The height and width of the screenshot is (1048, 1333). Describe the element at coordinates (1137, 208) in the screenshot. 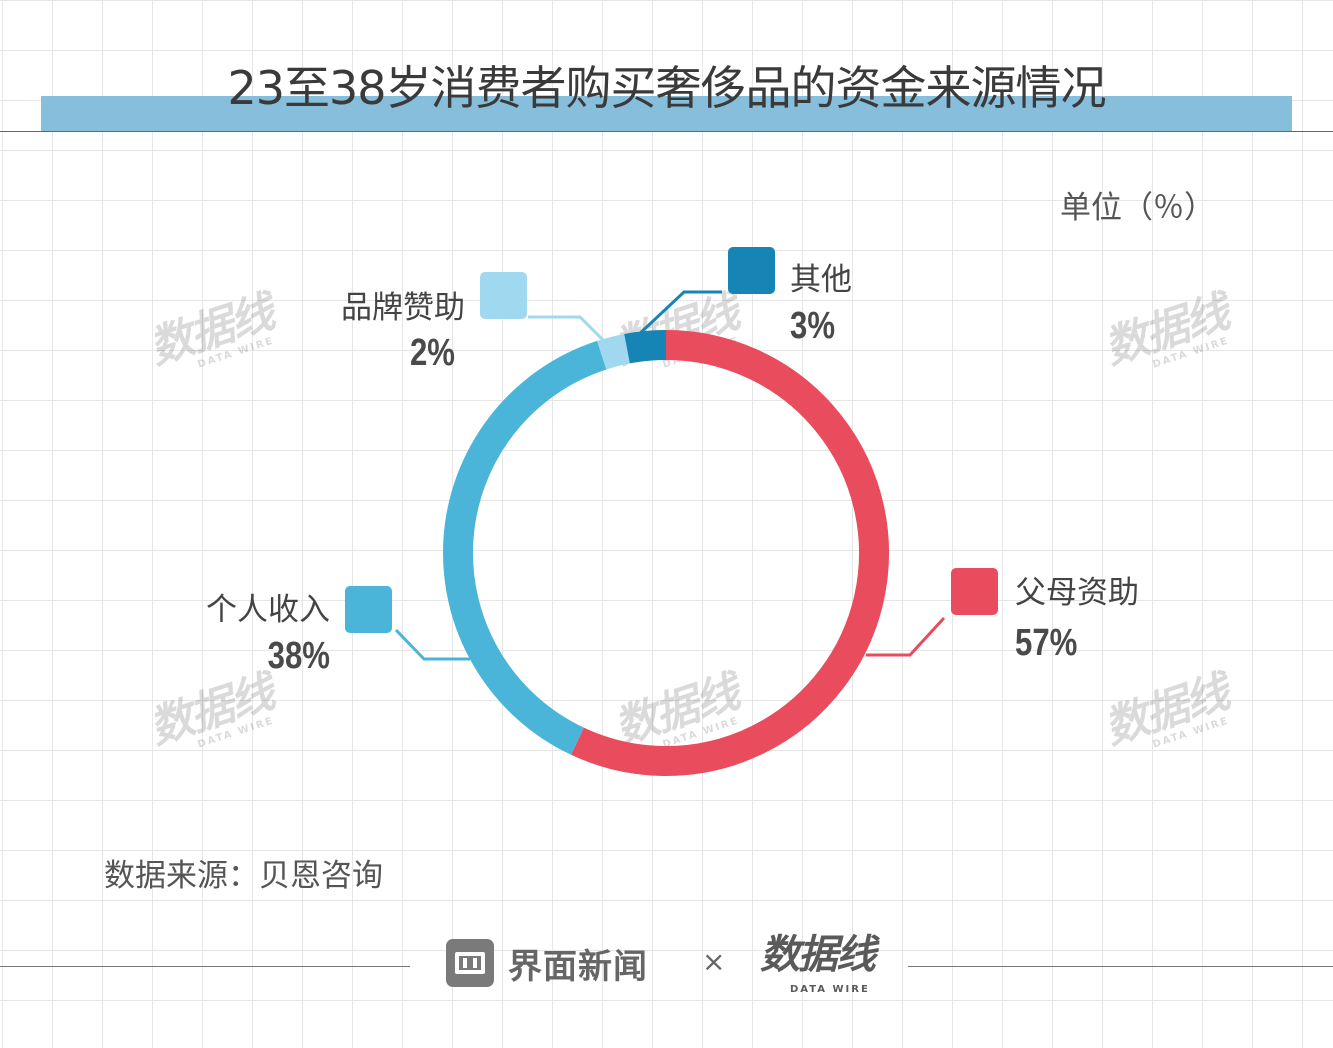

I see `unit-label: 单位（％）` at that location.